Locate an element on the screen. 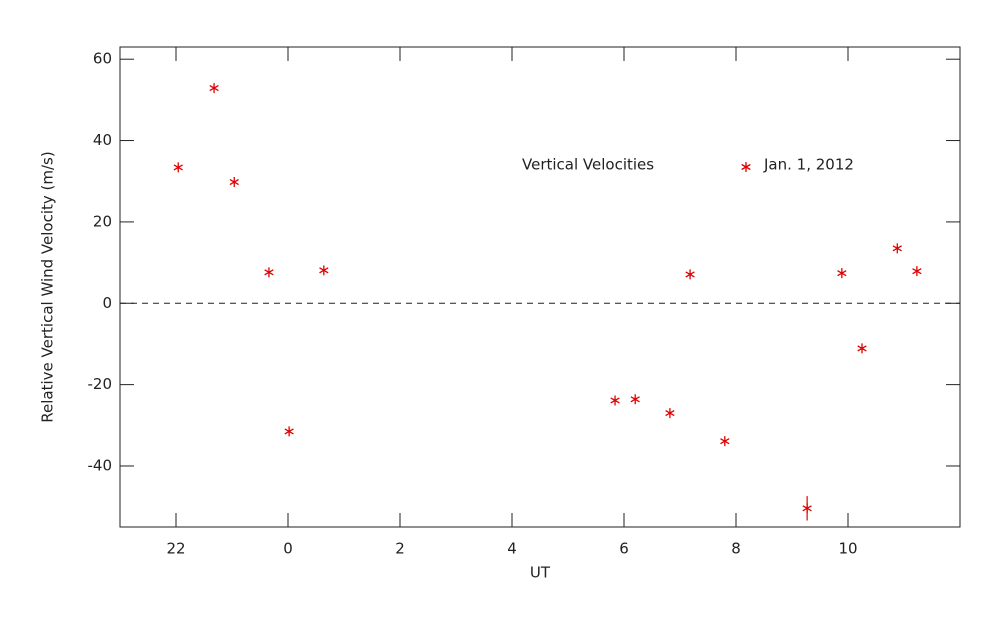 This screenshot has height=629, width=1000. x-tick-label: 22 is located at coordinates (175, 549).